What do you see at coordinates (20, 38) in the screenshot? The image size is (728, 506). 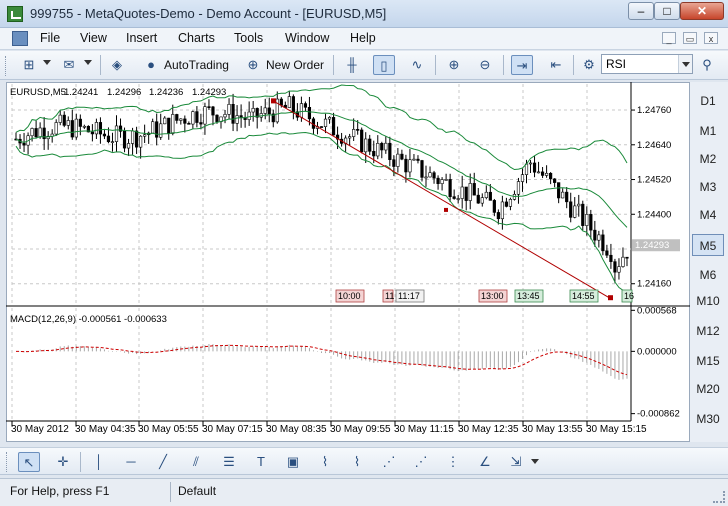 I see `chart-window-icon` at bounding box center [20, 38].